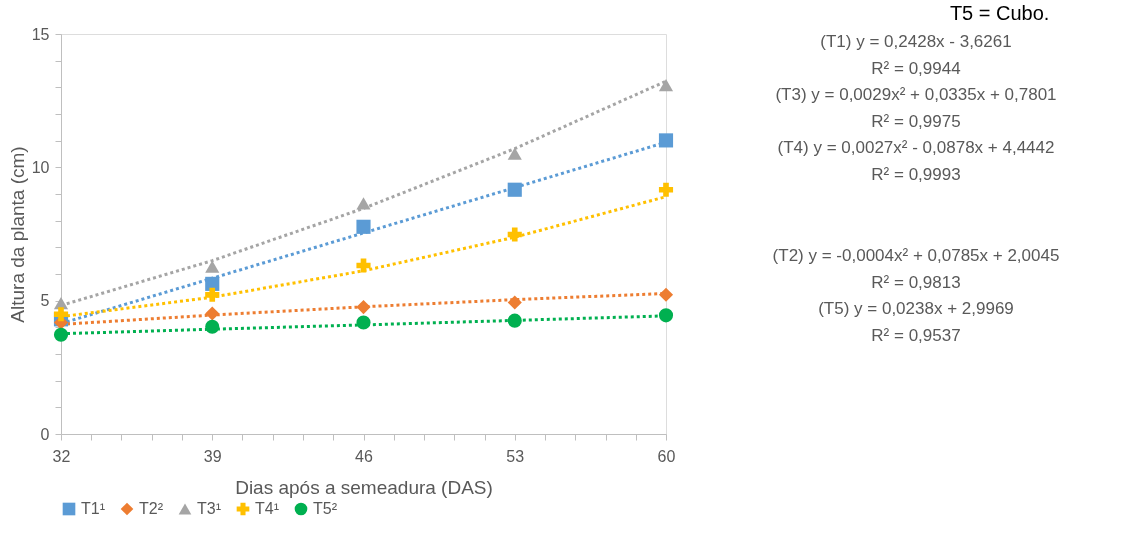 The height and width of the screenshot is (537, 1133). I want to click on text: R² = 0,9813, so click(916, 282).